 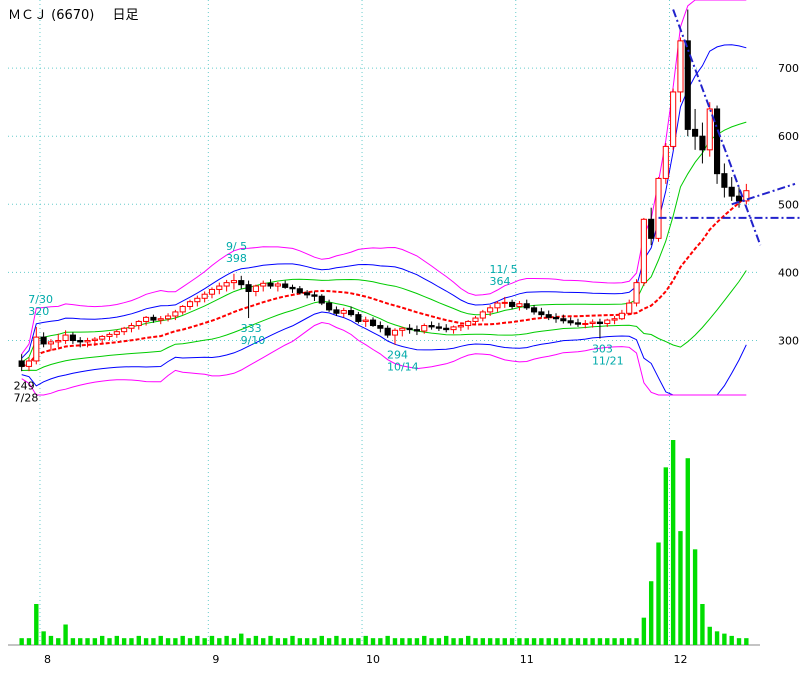 What do you see at coordinates (680, 659) in the screenshot?
I see `x-month-label: 12` at bounding box center [680, 659].